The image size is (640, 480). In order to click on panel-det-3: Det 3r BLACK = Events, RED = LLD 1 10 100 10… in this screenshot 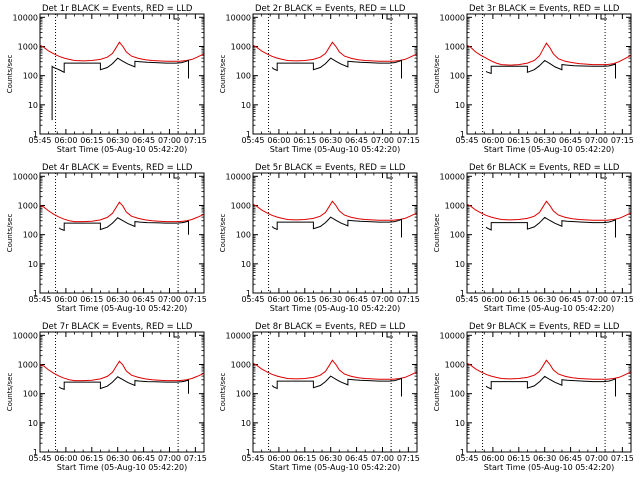, I will do `click(533, 79)`.